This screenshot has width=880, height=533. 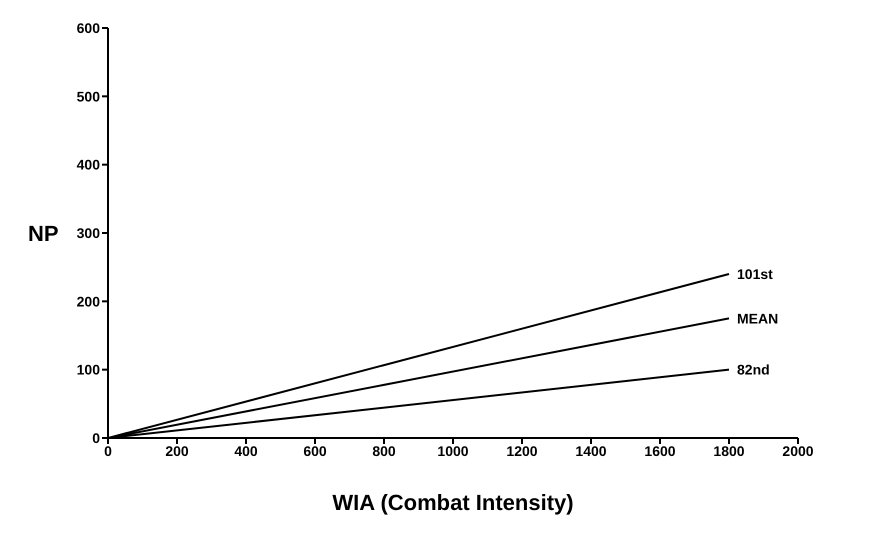 I want to click on x-axis-title: WIA (Combat Intensity), so click(x=453, y=502).